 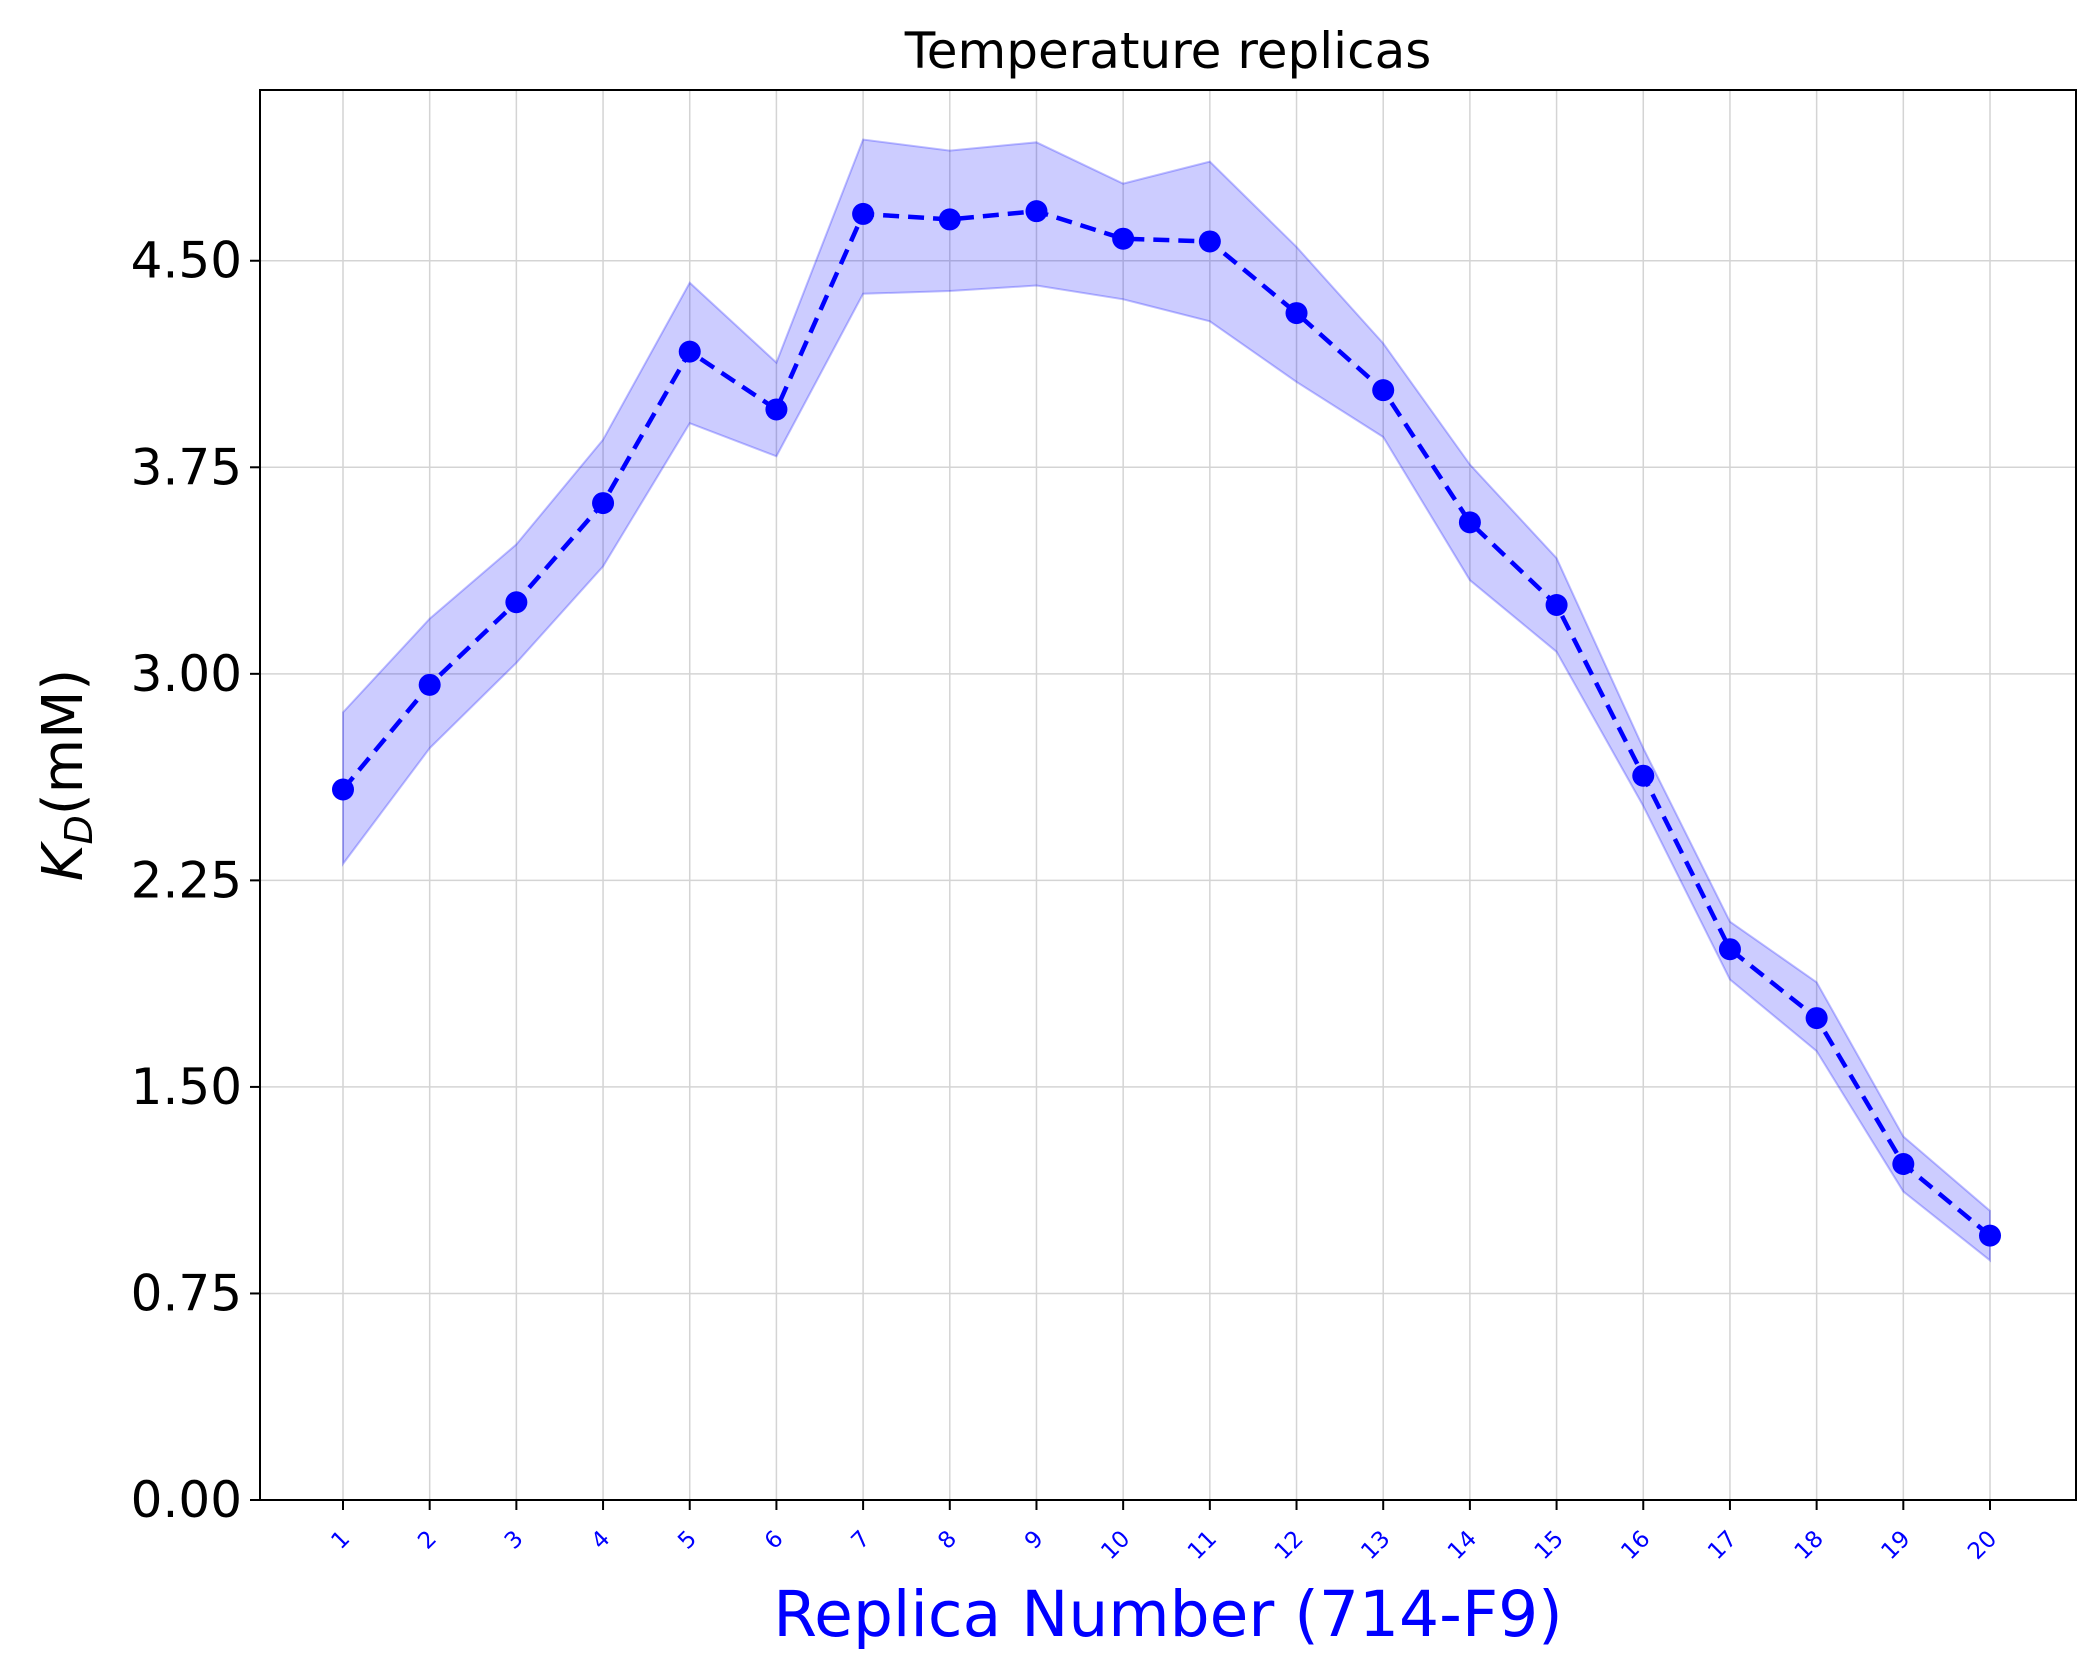 I want to click on y-axis-ticks: 0.00 0.75 1.50 2.25 3.00 3.75 4.50, so click(x=195, y=880).